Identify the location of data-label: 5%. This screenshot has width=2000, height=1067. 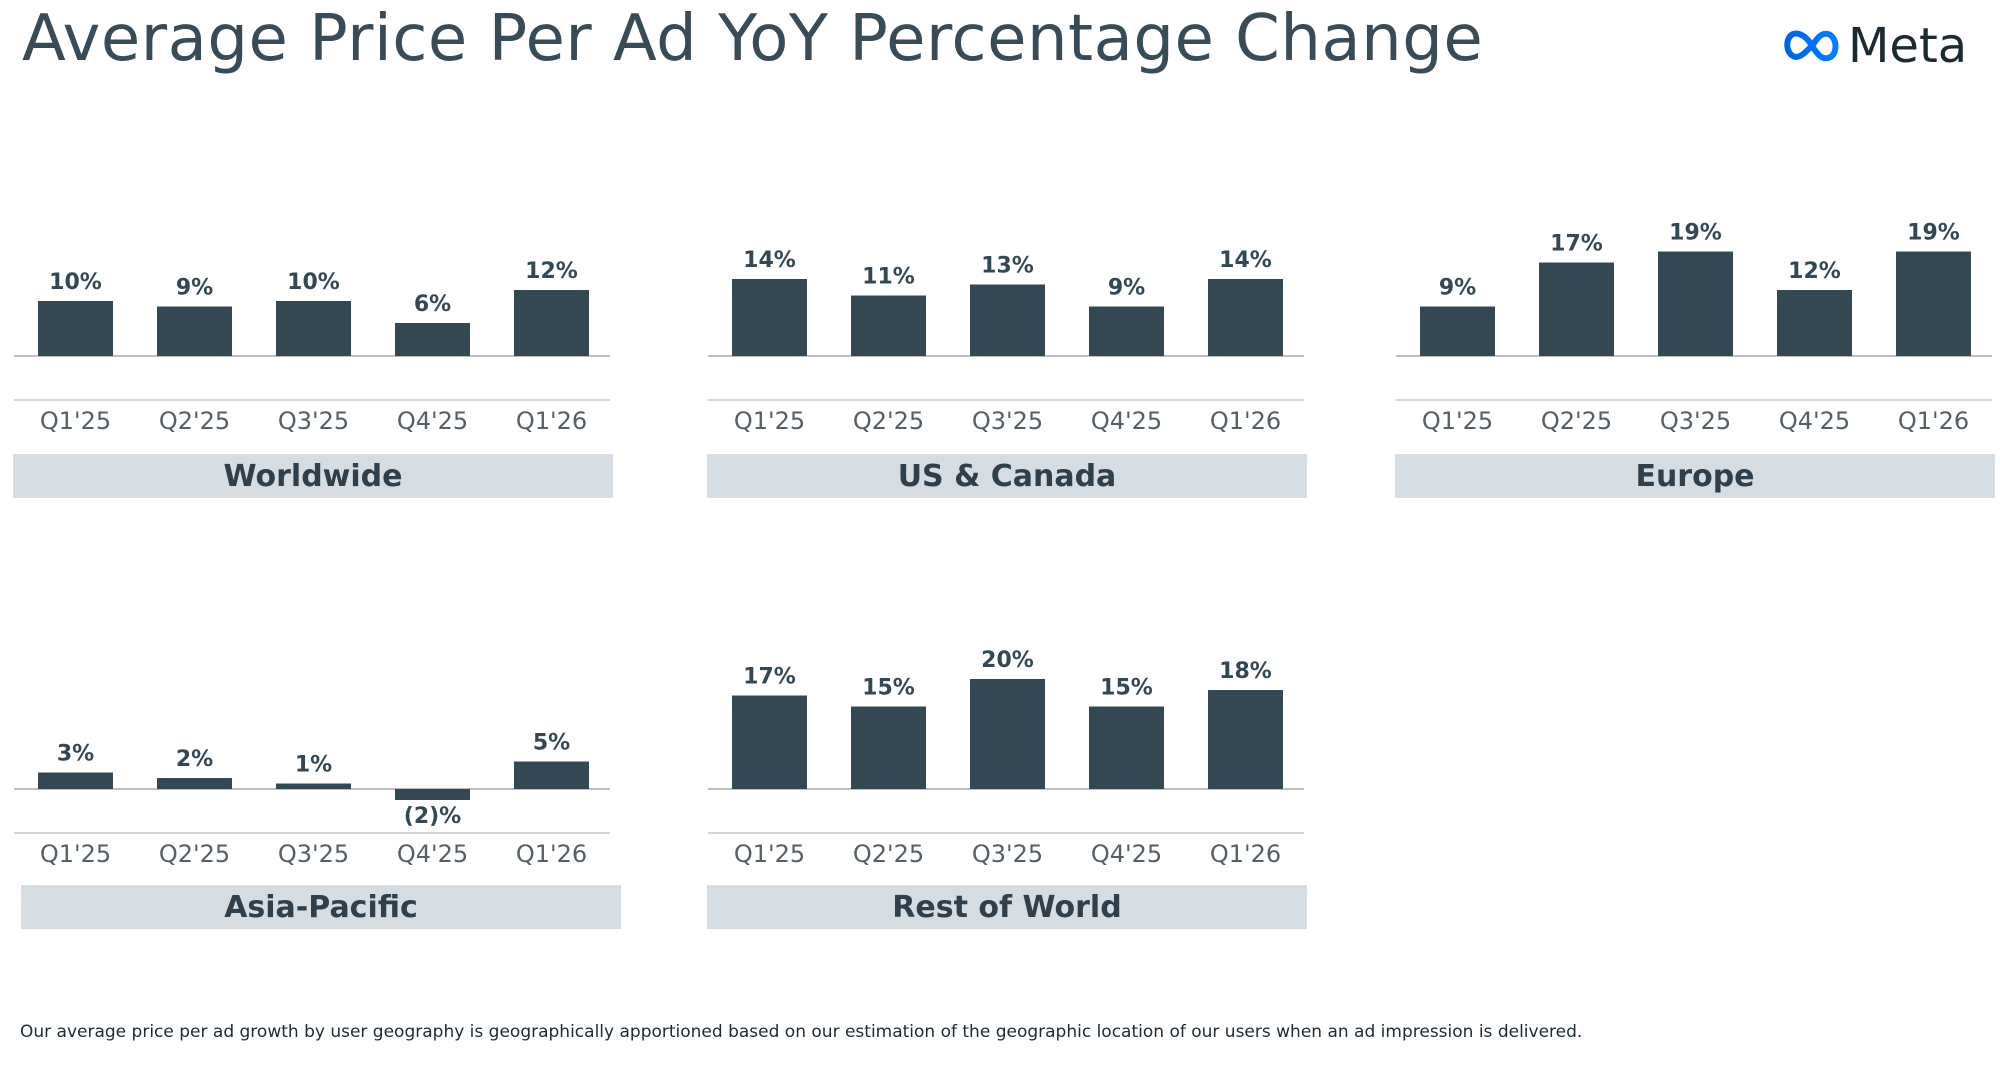
(551, 743).